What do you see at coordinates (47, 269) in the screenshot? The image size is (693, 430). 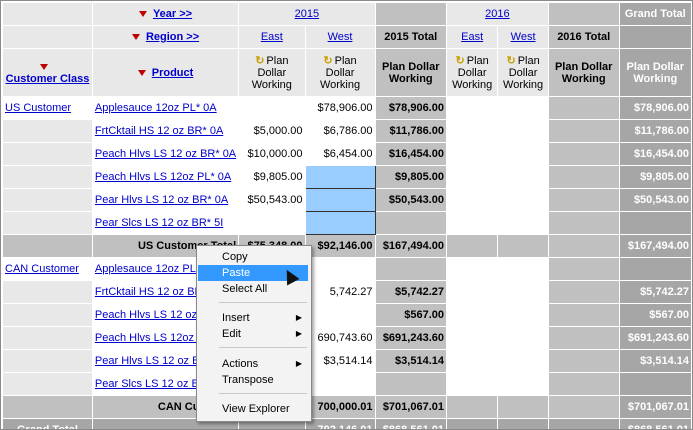 I see `customer-class-cell: CAN Customer` at bounding box center [47, 269].